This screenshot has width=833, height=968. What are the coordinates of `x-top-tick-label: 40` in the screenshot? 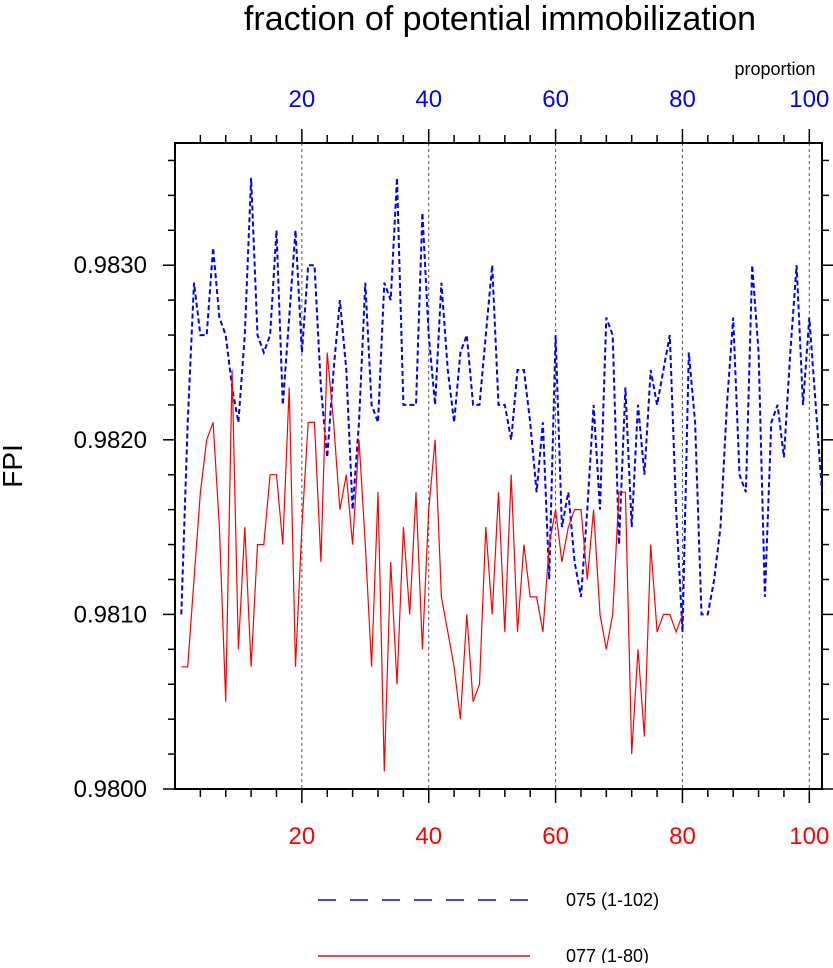 It's located at (428, 99).